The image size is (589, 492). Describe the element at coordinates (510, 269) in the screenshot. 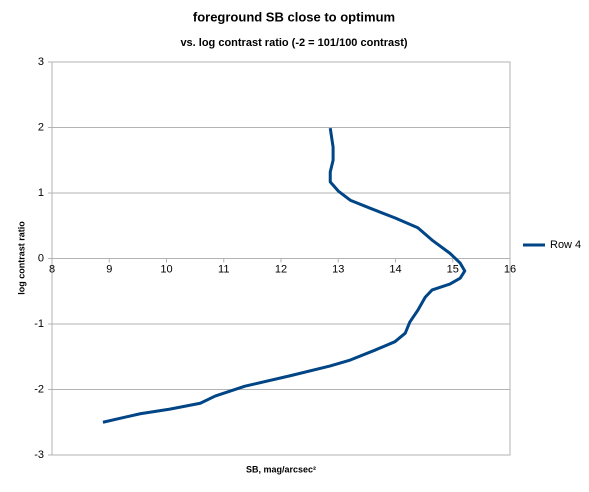

I see `x-tick-label: 16` at that location.